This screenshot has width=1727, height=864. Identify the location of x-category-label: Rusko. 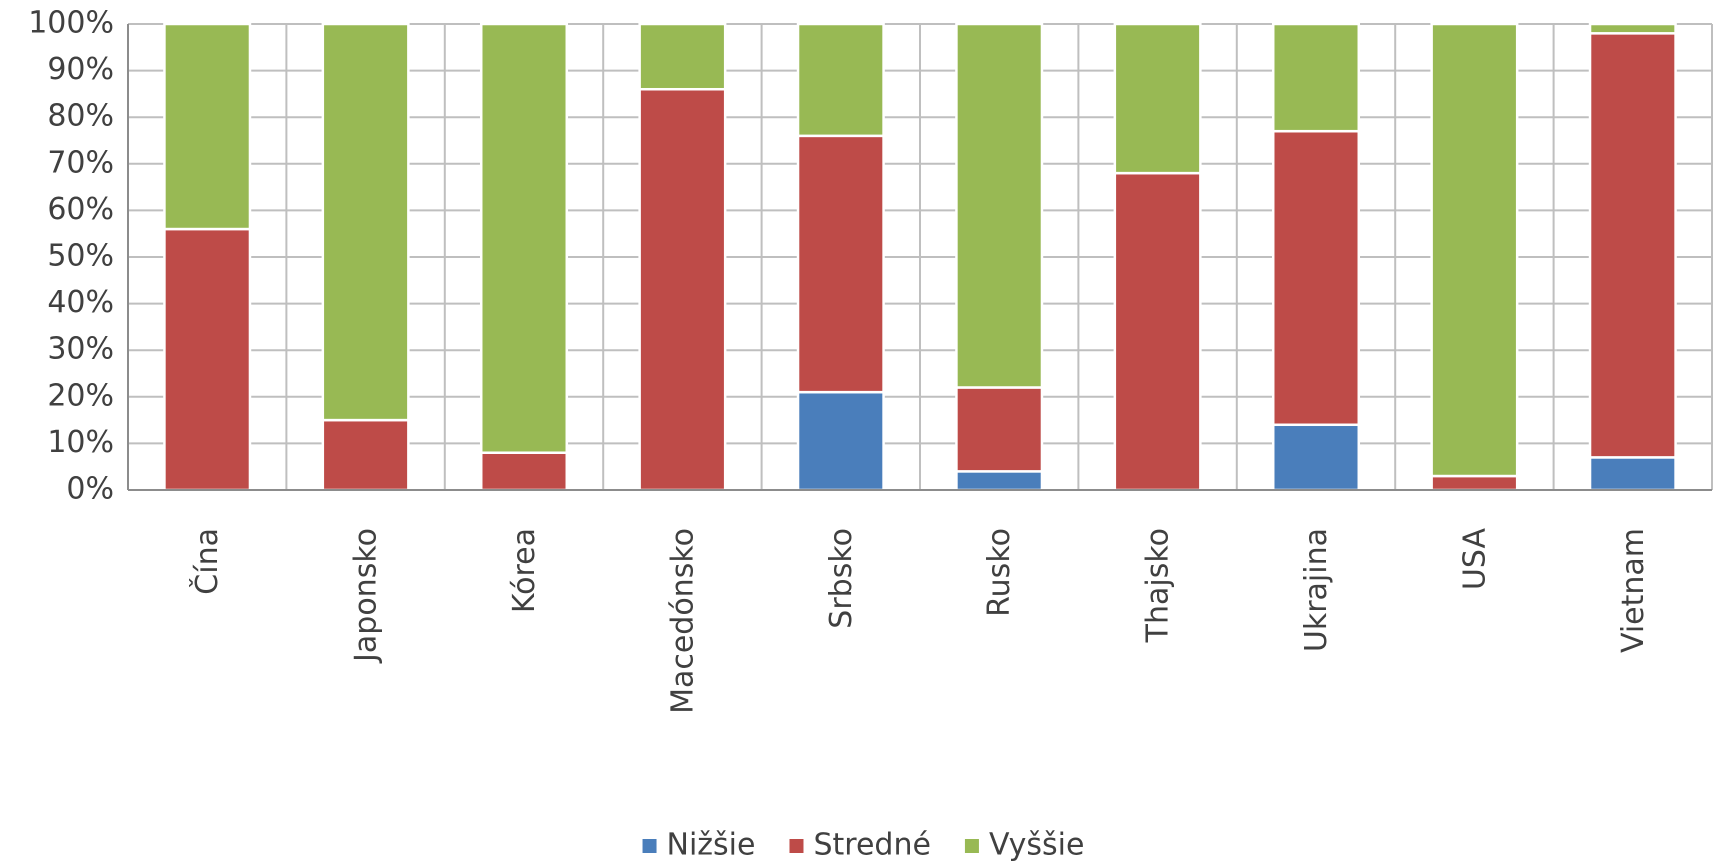
(999, 572).